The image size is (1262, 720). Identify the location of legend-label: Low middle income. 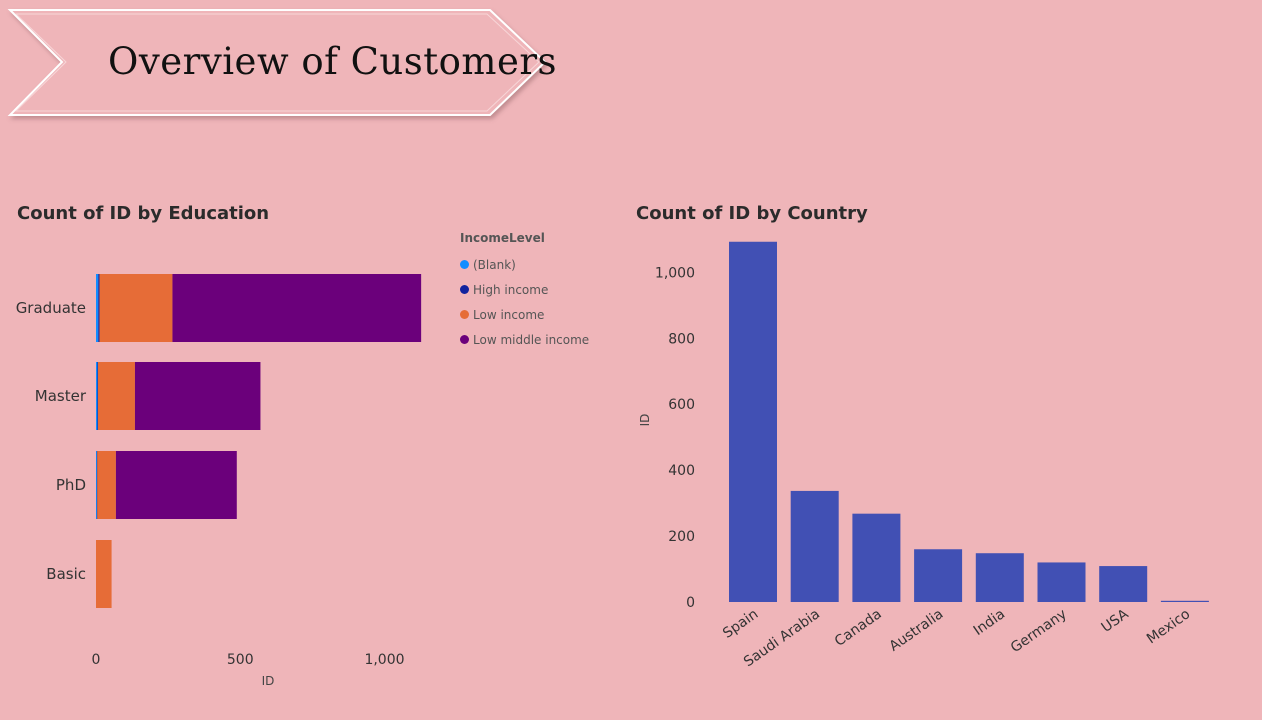
(531, 339).